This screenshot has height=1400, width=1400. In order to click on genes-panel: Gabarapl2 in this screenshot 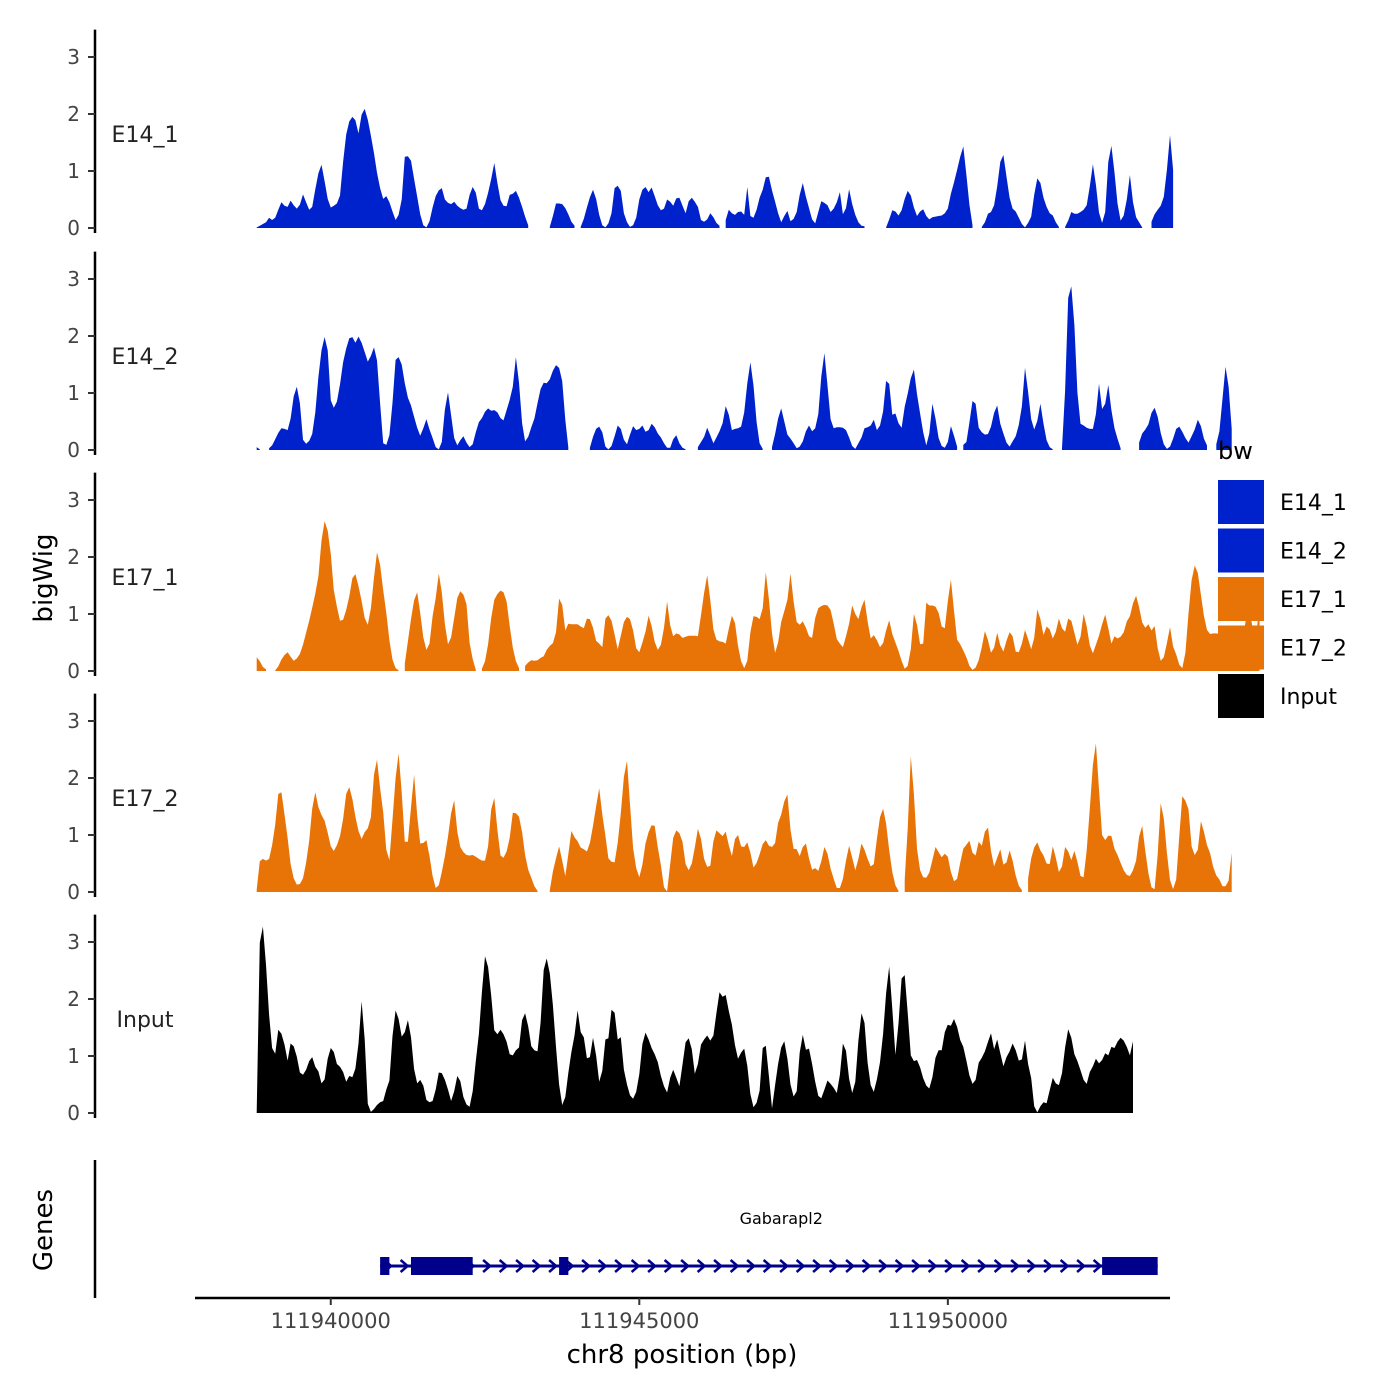, I will do `click(625, 1229)`.